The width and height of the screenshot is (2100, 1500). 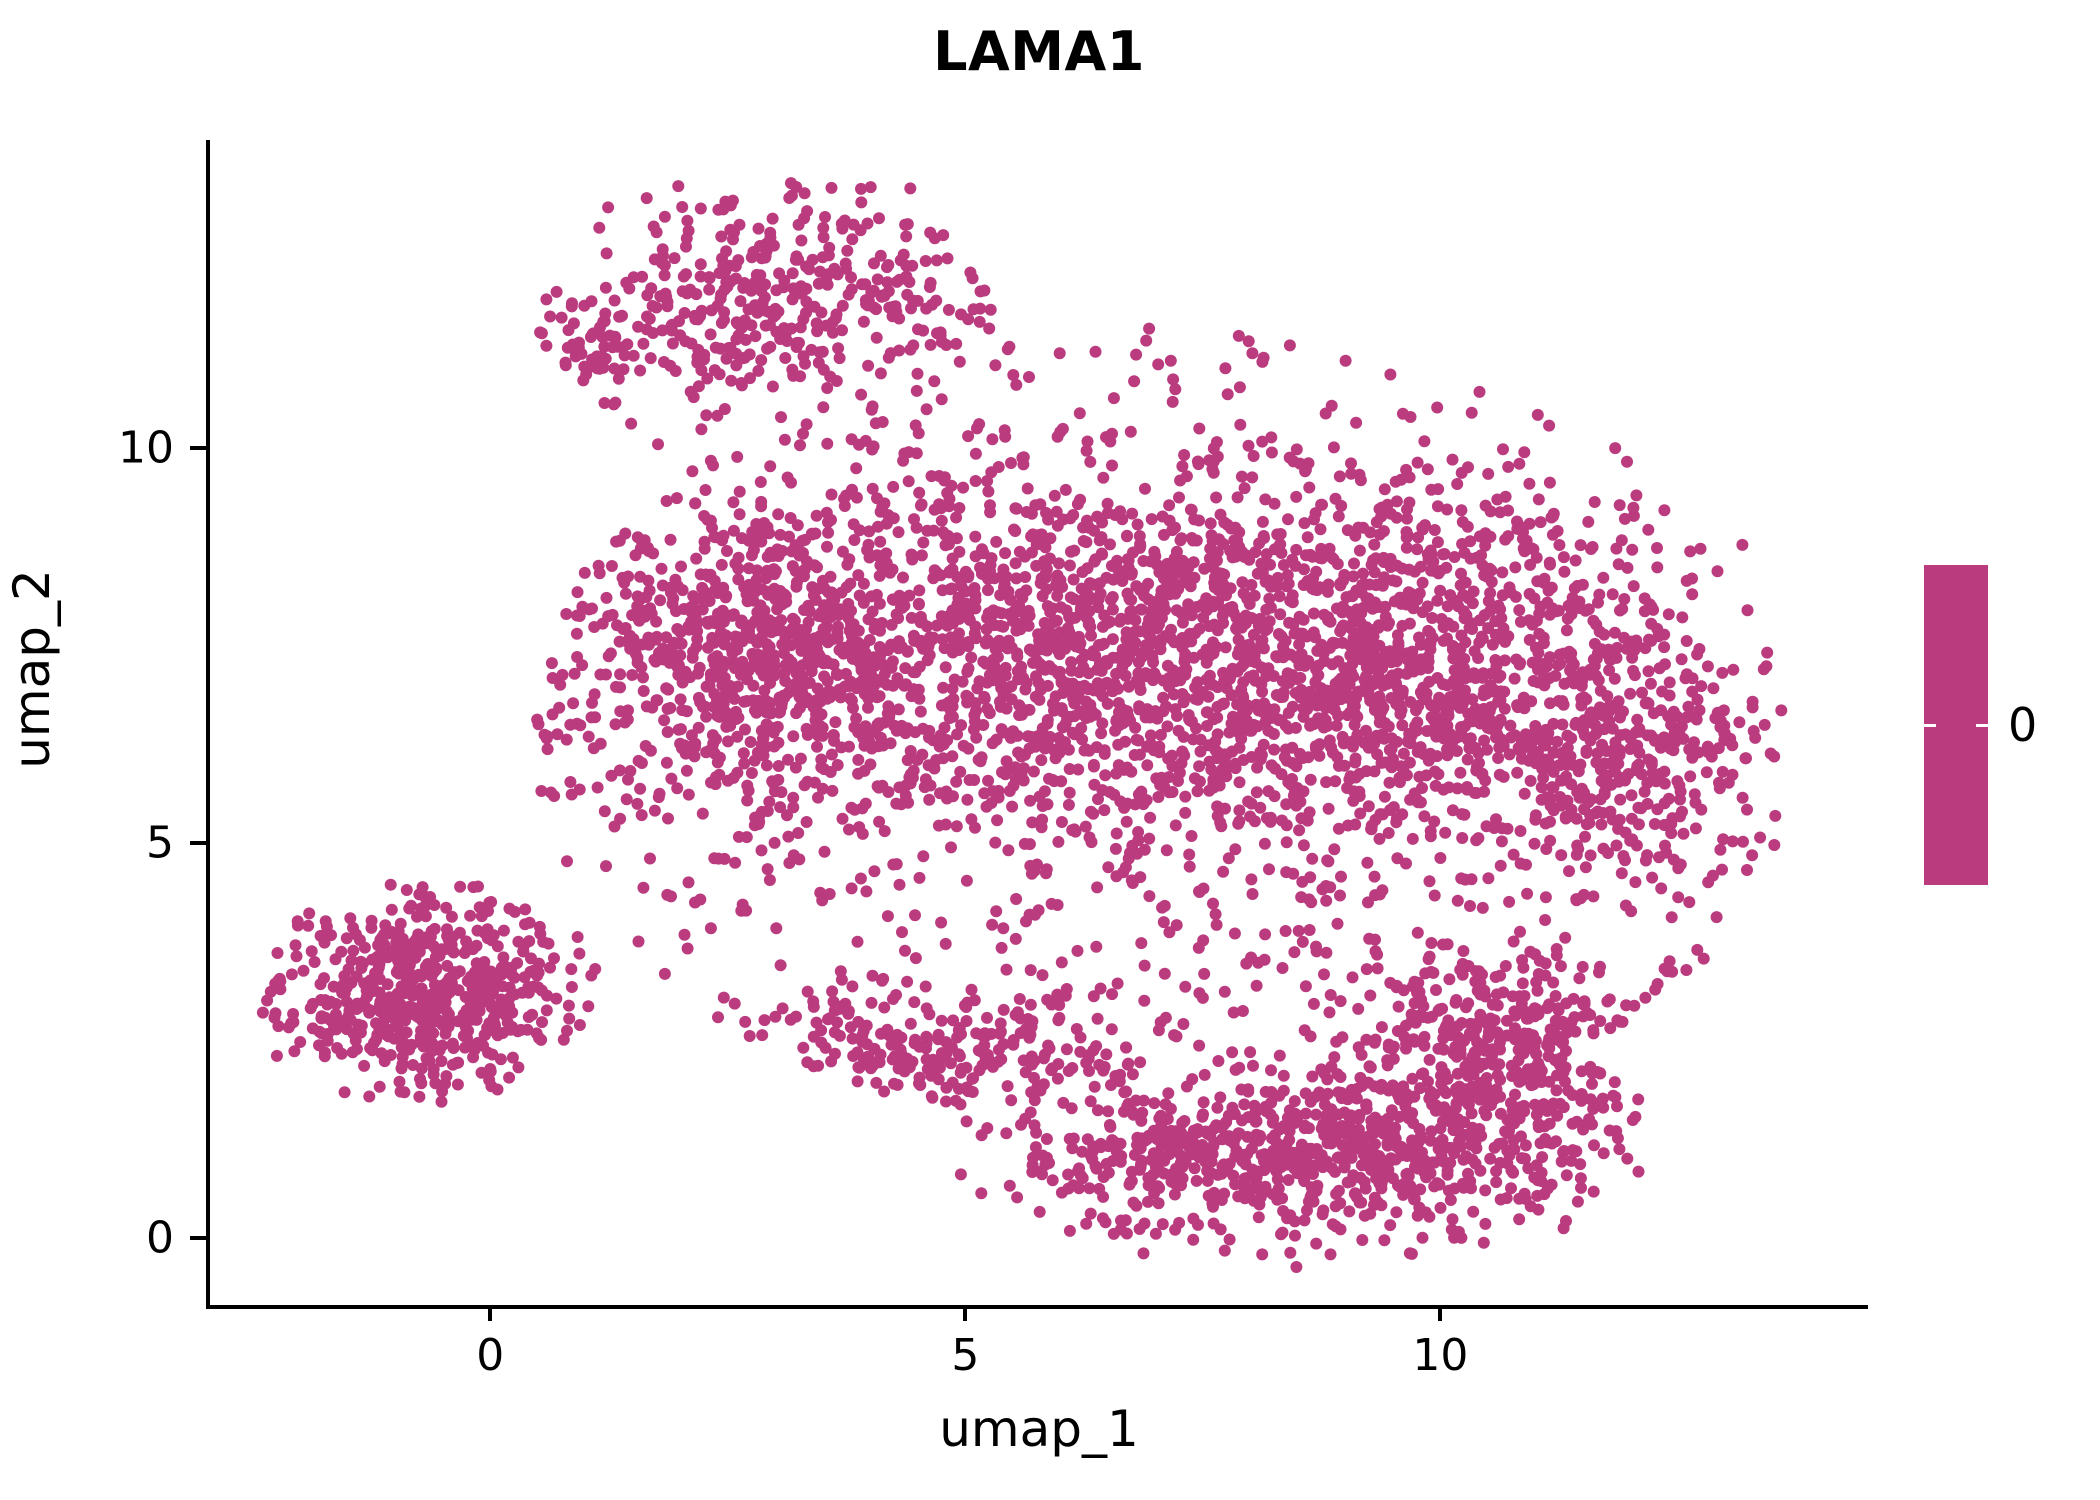 I want to click on x-axis-label: umap_1, so click(x=1039, y=1429).